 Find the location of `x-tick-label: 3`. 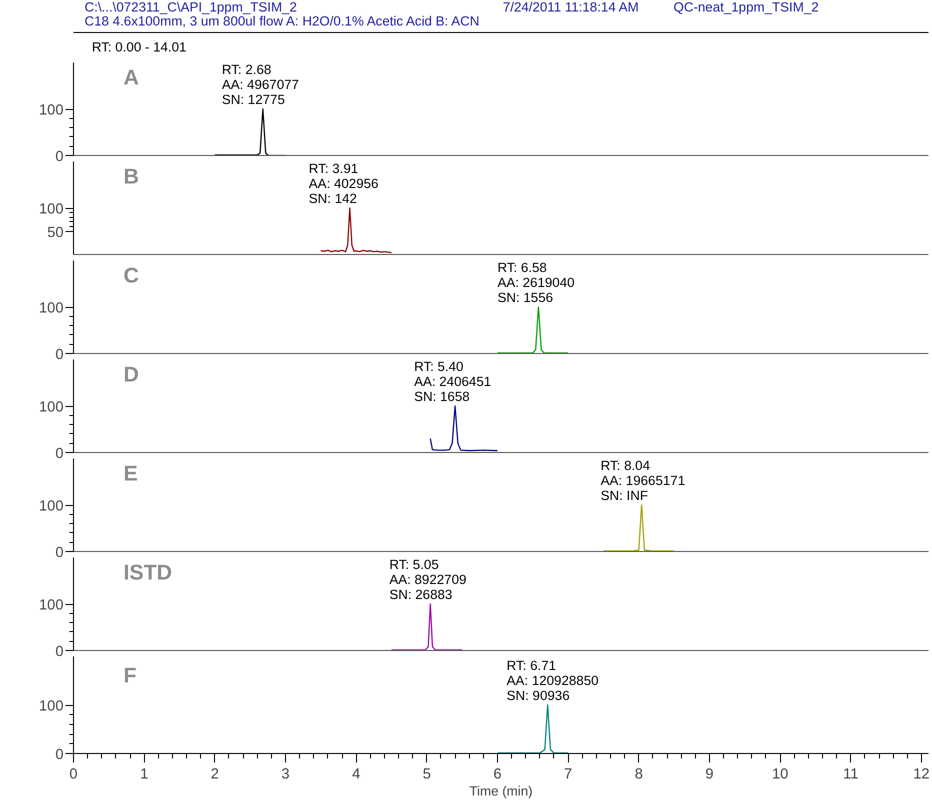

x-tick-label: 3 is located at coordinates (285, 774).